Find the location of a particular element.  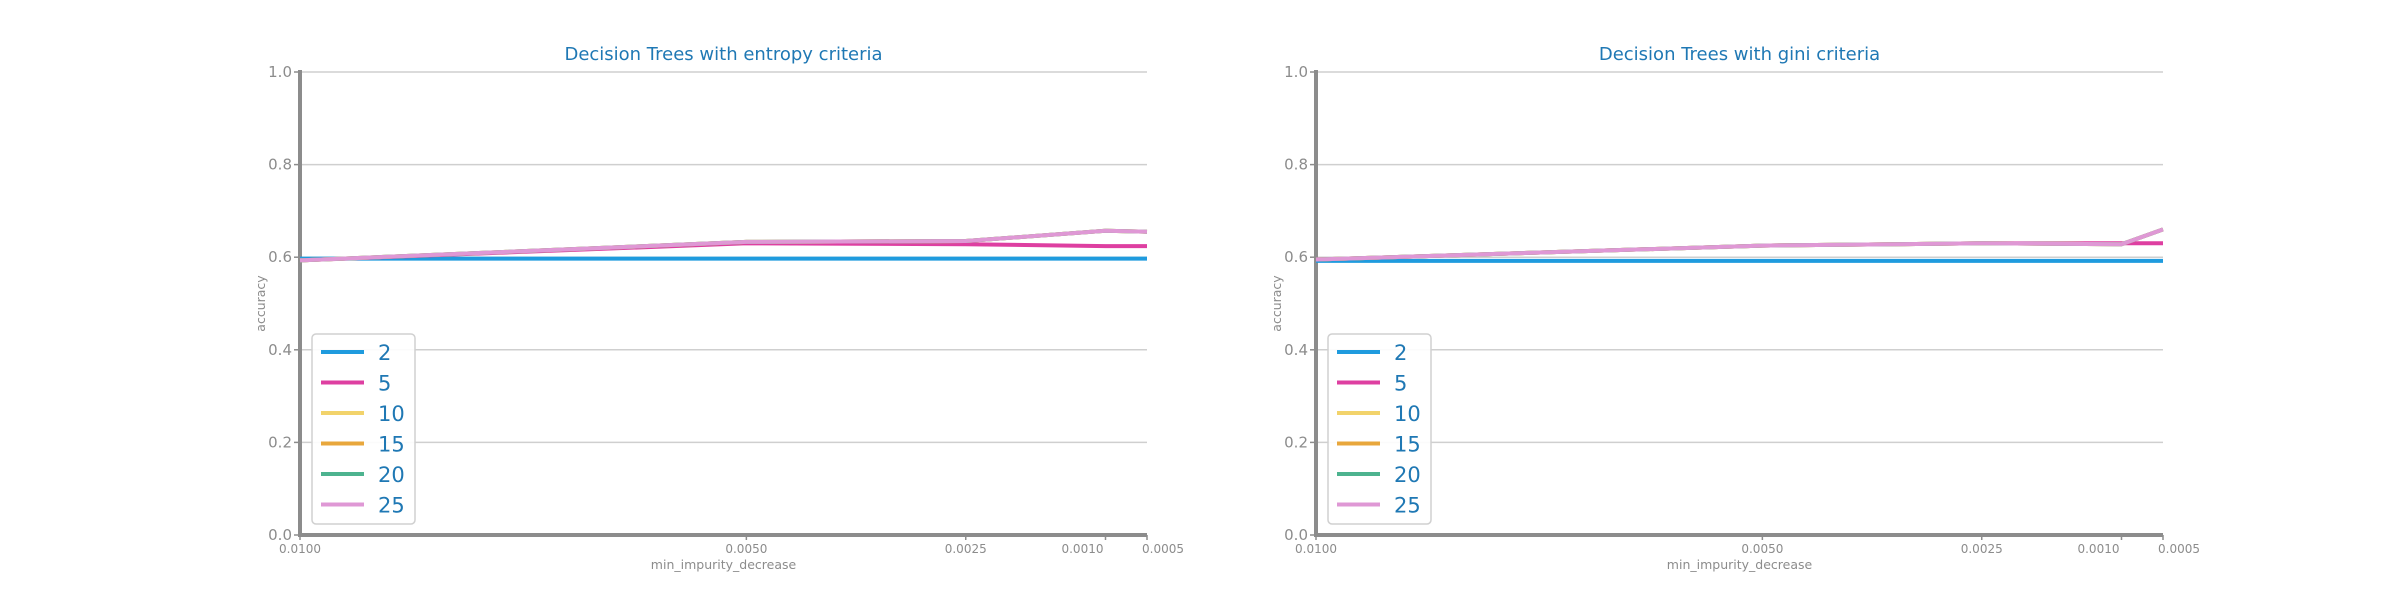

chart-title: Decision Trees with entropy criteria is located at coordinates (723, 54).